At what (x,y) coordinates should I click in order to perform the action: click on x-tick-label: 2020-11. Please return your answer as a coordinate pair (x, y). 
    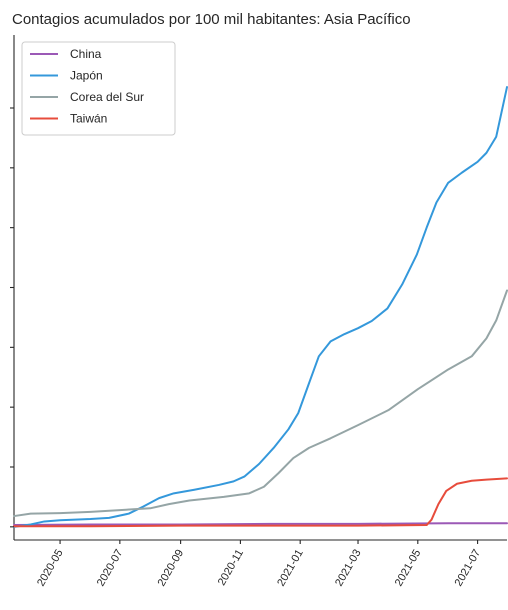
    Looking at the image, I should click on (231, 568).